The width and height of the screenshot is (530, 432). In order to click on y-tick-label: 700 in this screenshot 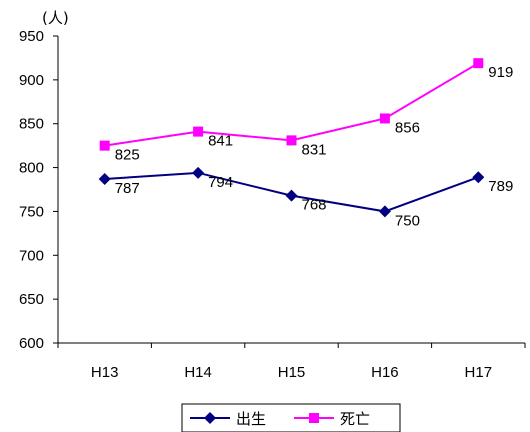, I will do `click(31, 255)`.